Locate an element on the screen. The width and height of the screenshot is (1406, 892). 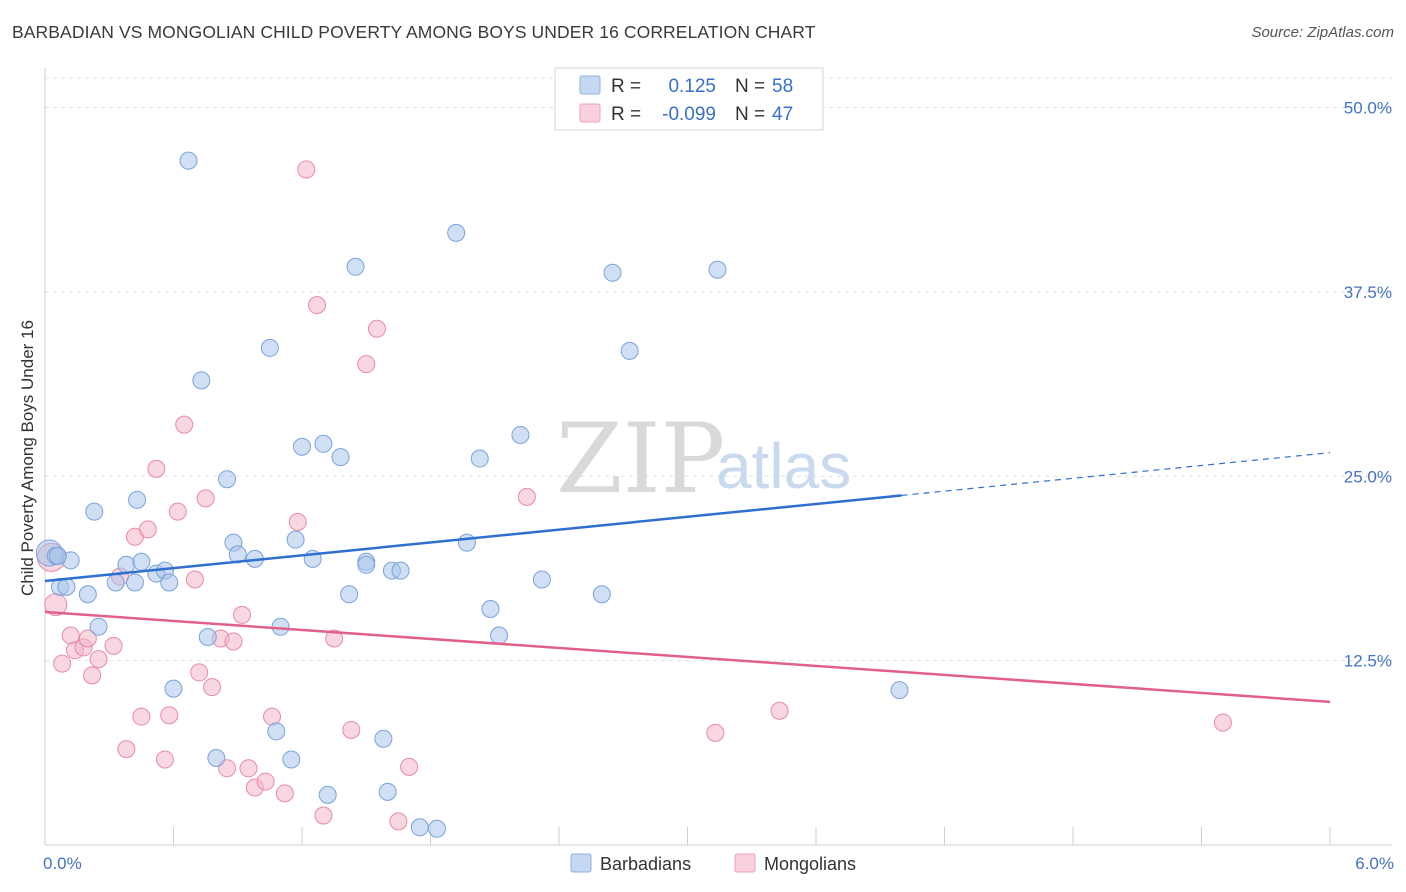
y-tick-labels: 12.5% 25.0% 37.5% 50.0% is located at coordinates (1368, 385).